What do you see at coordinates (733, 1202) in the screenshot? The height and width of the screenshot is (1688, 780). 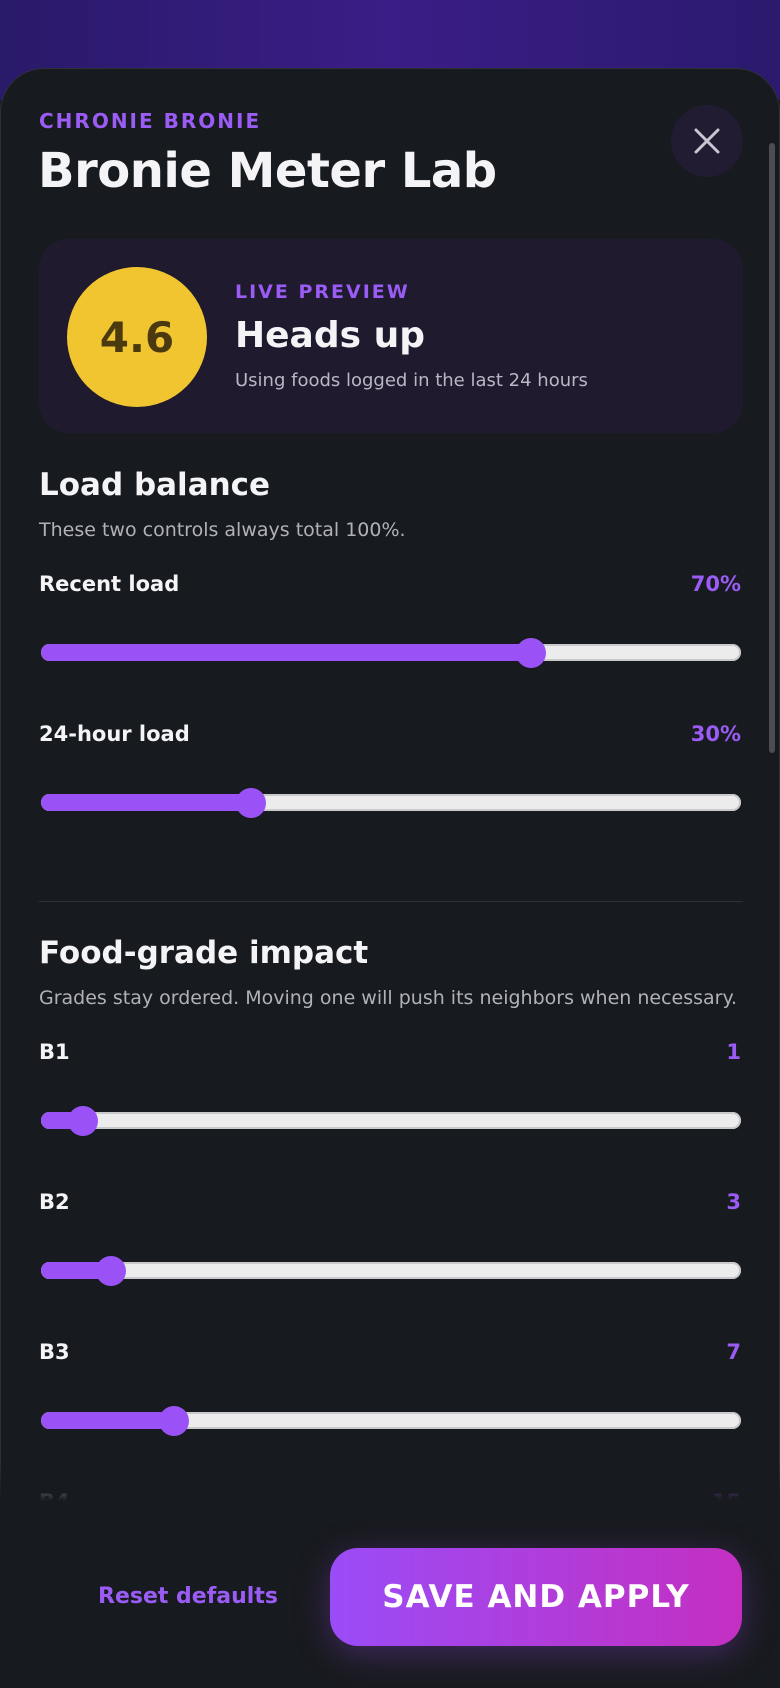 I see `b2-value: 3` at bounding box center [733, 1202].